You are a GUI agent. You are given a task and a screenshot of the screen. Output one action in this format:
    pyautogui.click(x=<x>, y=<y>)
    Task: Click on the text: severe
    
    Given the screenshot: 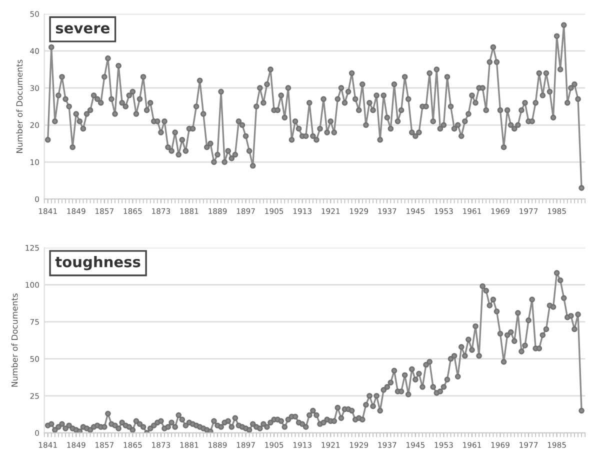 What is the action you would take?
    pyautogui.click(x=83, y=29)
    